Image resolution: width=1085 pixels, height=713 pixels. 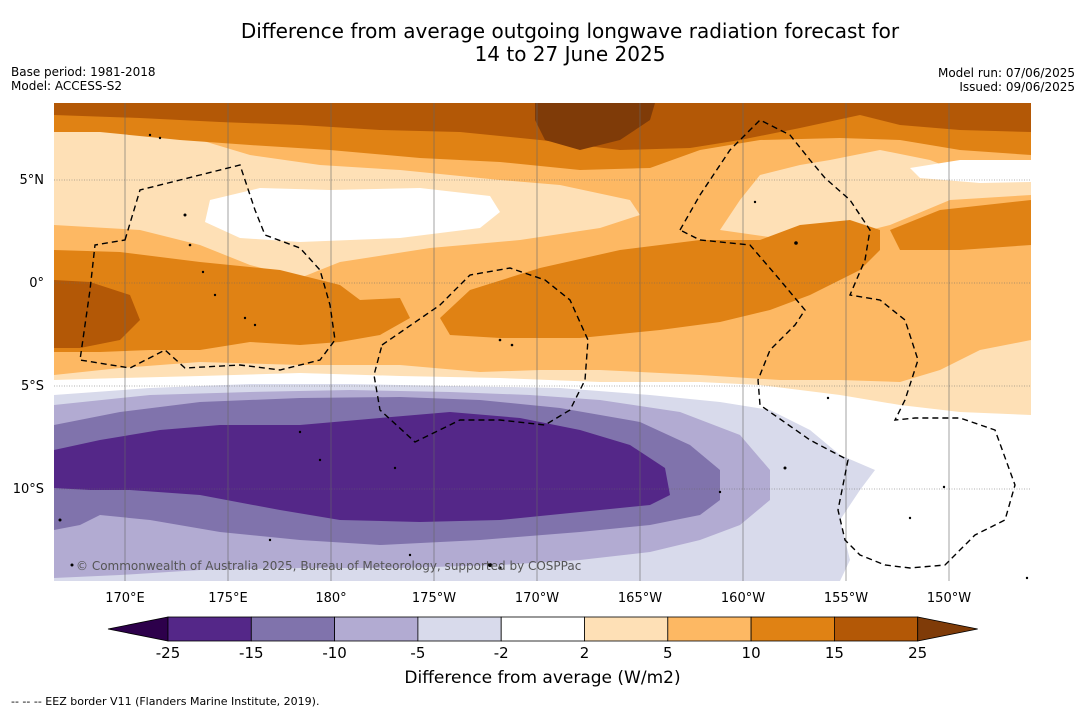 What do you see at coordinates (251, 653) in the screenshot?
I see `colorbar-tick-label: -15` at bounding box center [251, 653].